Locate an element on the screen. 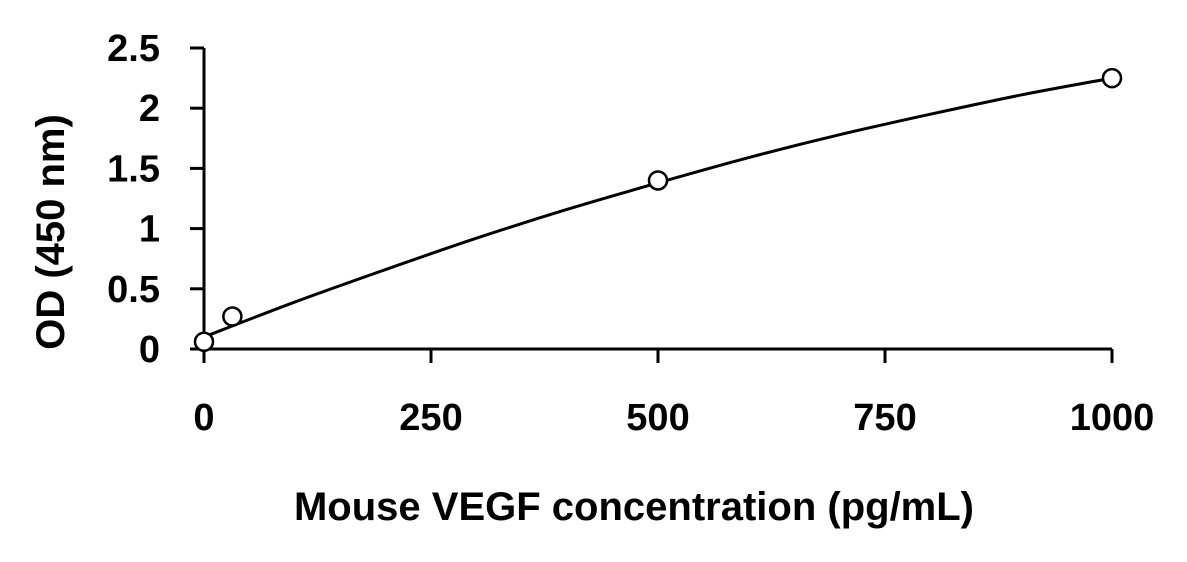 The image size is (1187, 562). x-axis-title: Mouse VEGF concentration (pg/mL) is located at coordinates (634, 507).